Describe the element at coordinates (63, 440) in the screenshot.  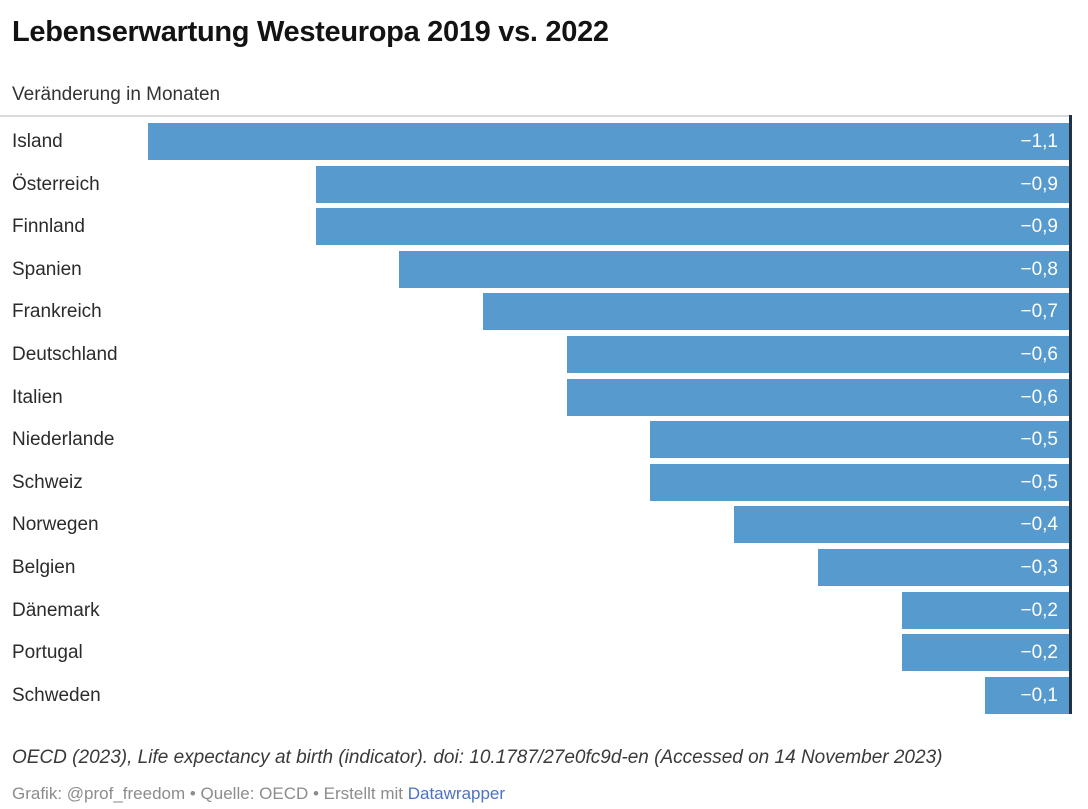
I see `country-label: Niederlande` at that location.